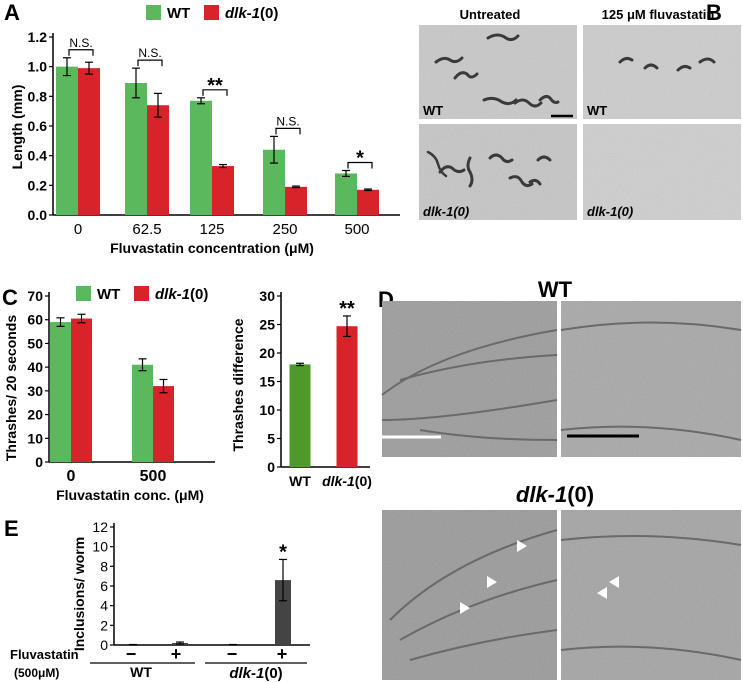  What do you see at coordinates (100, 547) in the screenshot?
I see `panel-e-ytick-label: 10` at bounding box center [100, 547].